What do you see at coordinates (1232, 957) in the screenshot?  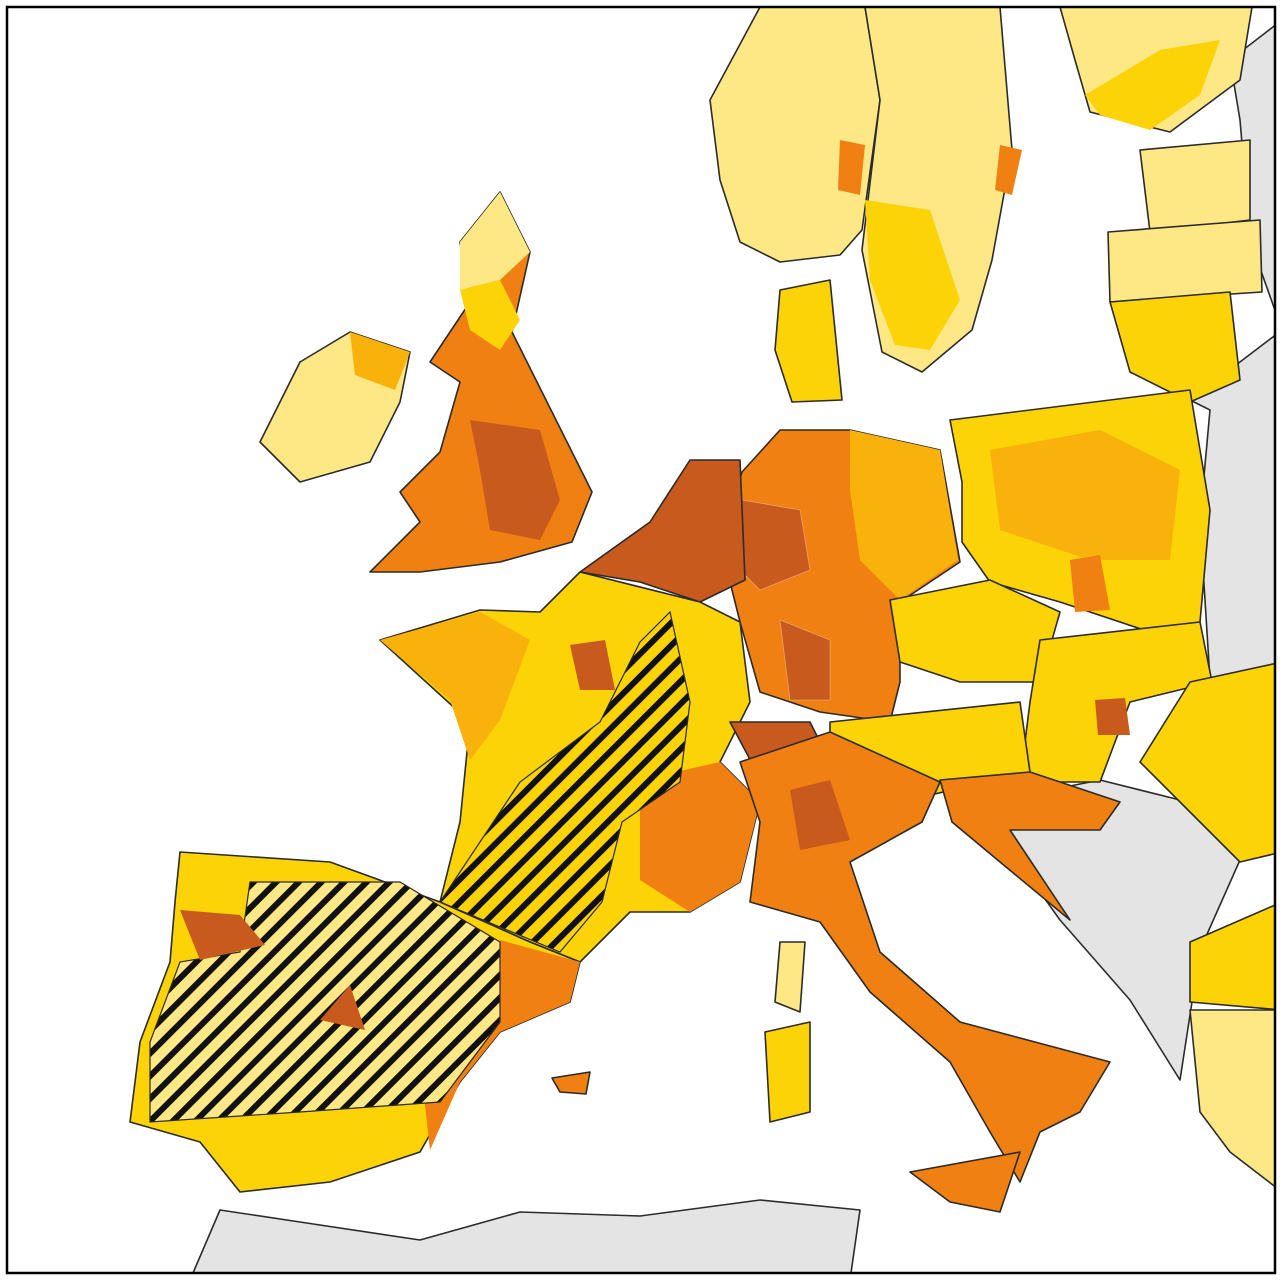 I see `bulgaria` at bounding box center [1232, 957].